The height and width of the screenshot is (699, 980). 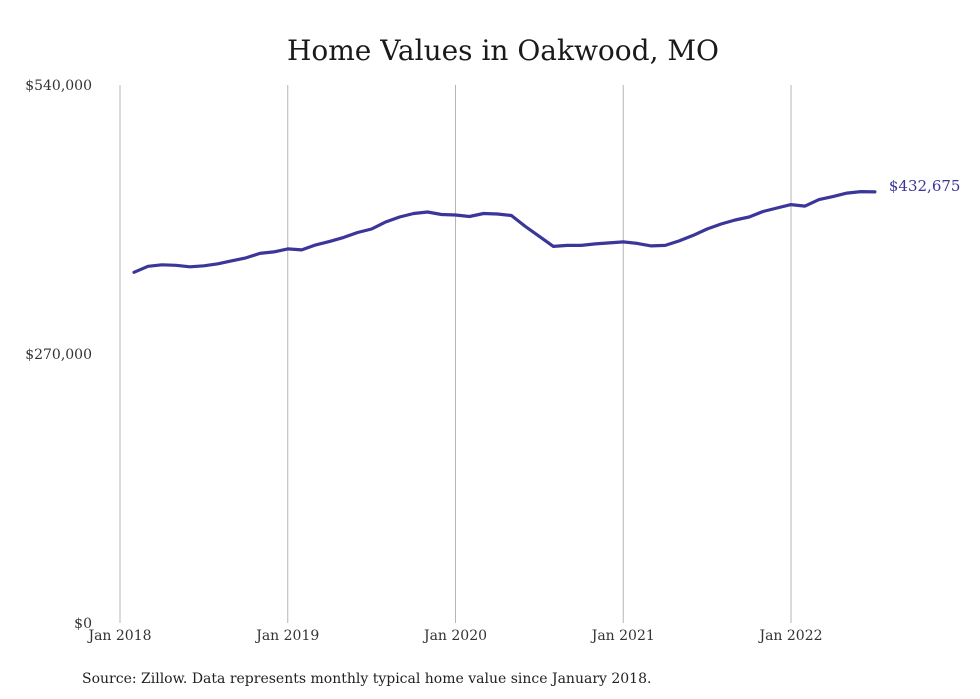 I want to click on y-axis-ticks: $0 $270,000 $540,000, so click(x=58, y=355).